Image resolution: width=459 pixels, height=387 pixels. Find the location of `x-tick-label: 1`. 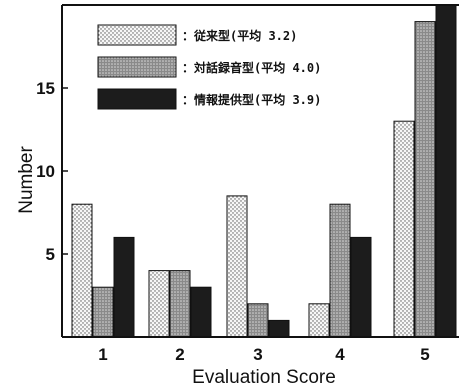

x-tick-label: 1 is located at coordinates (102, 354).